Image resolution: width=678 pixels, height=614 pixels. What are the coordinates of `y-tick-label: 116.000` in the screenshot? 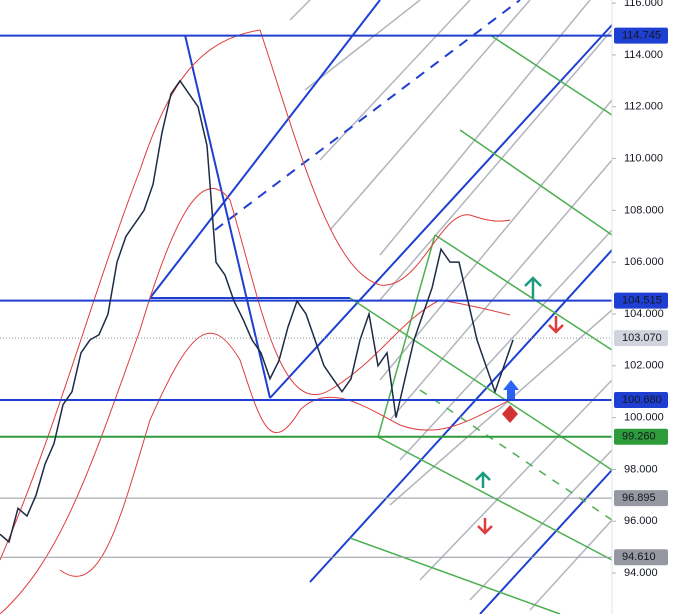 It's located at (643, 4).